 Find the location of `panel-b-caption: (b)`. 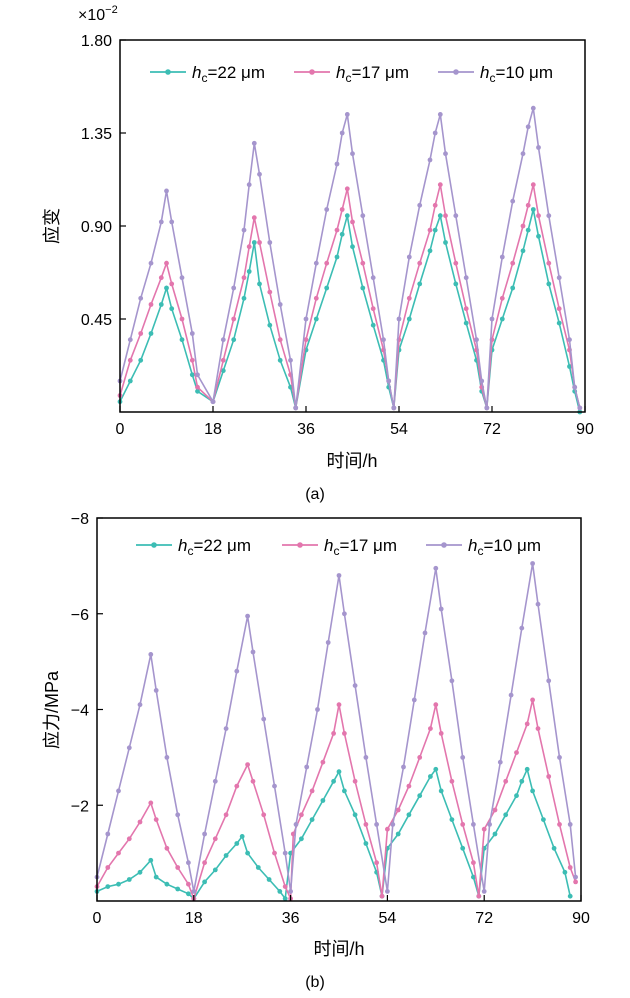

panel-b-caption: (b) is located at coordinates (315, 982).